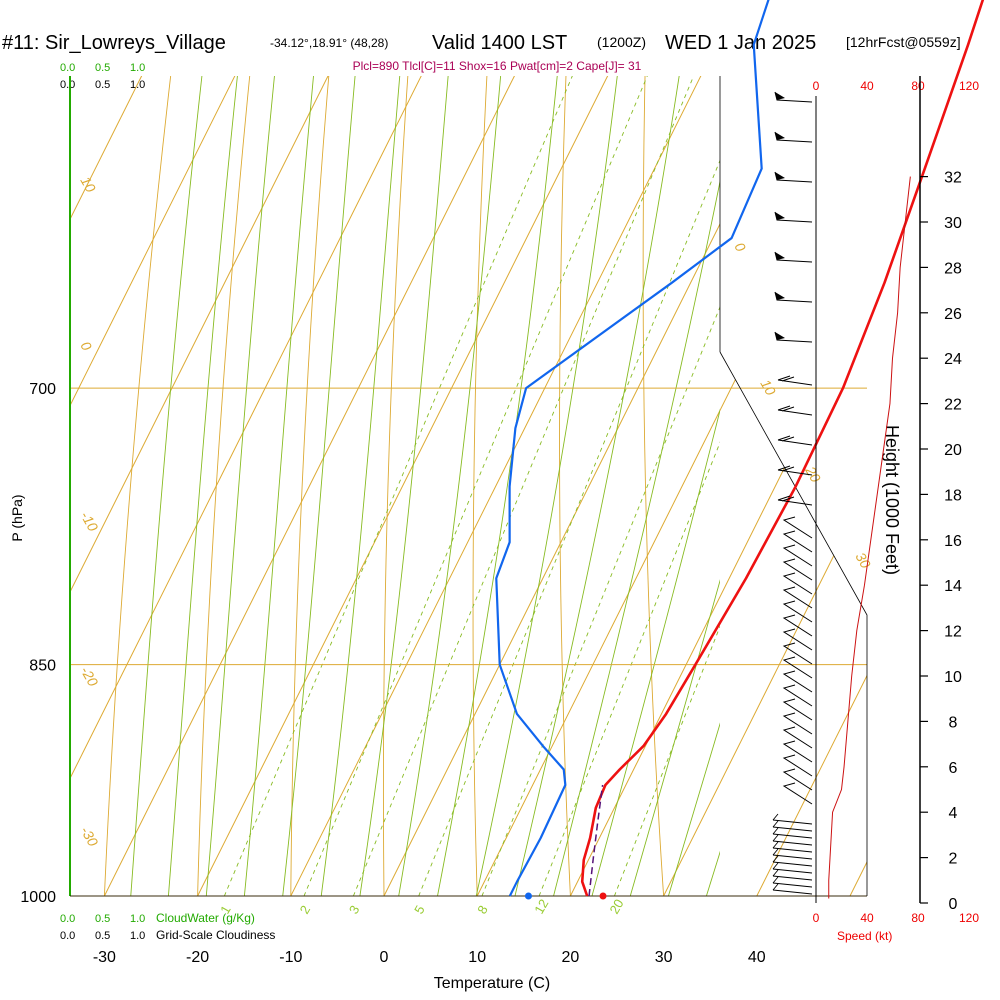 This screenshot has height=1000, width=1000. I want to click on cloudiness-top-1: 0.5, so click(102, 85).